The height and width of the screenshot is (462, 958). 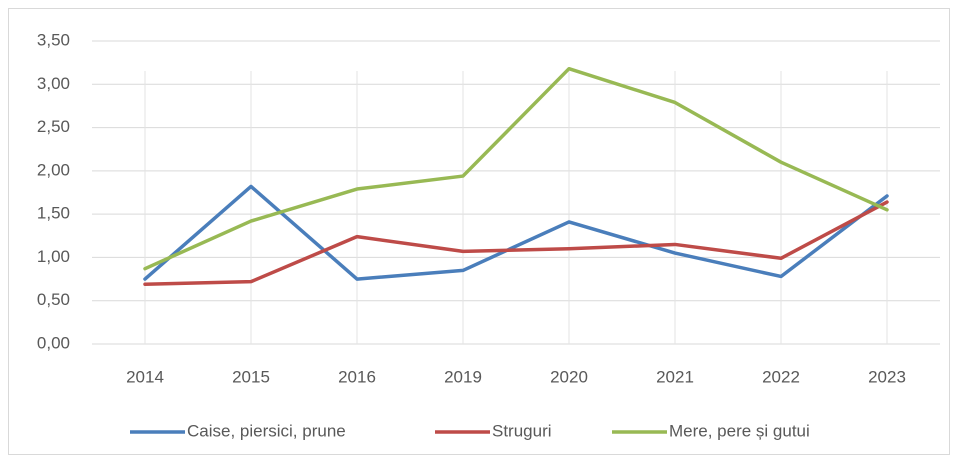 I want to click on series-line, so click(x=516, y=243).